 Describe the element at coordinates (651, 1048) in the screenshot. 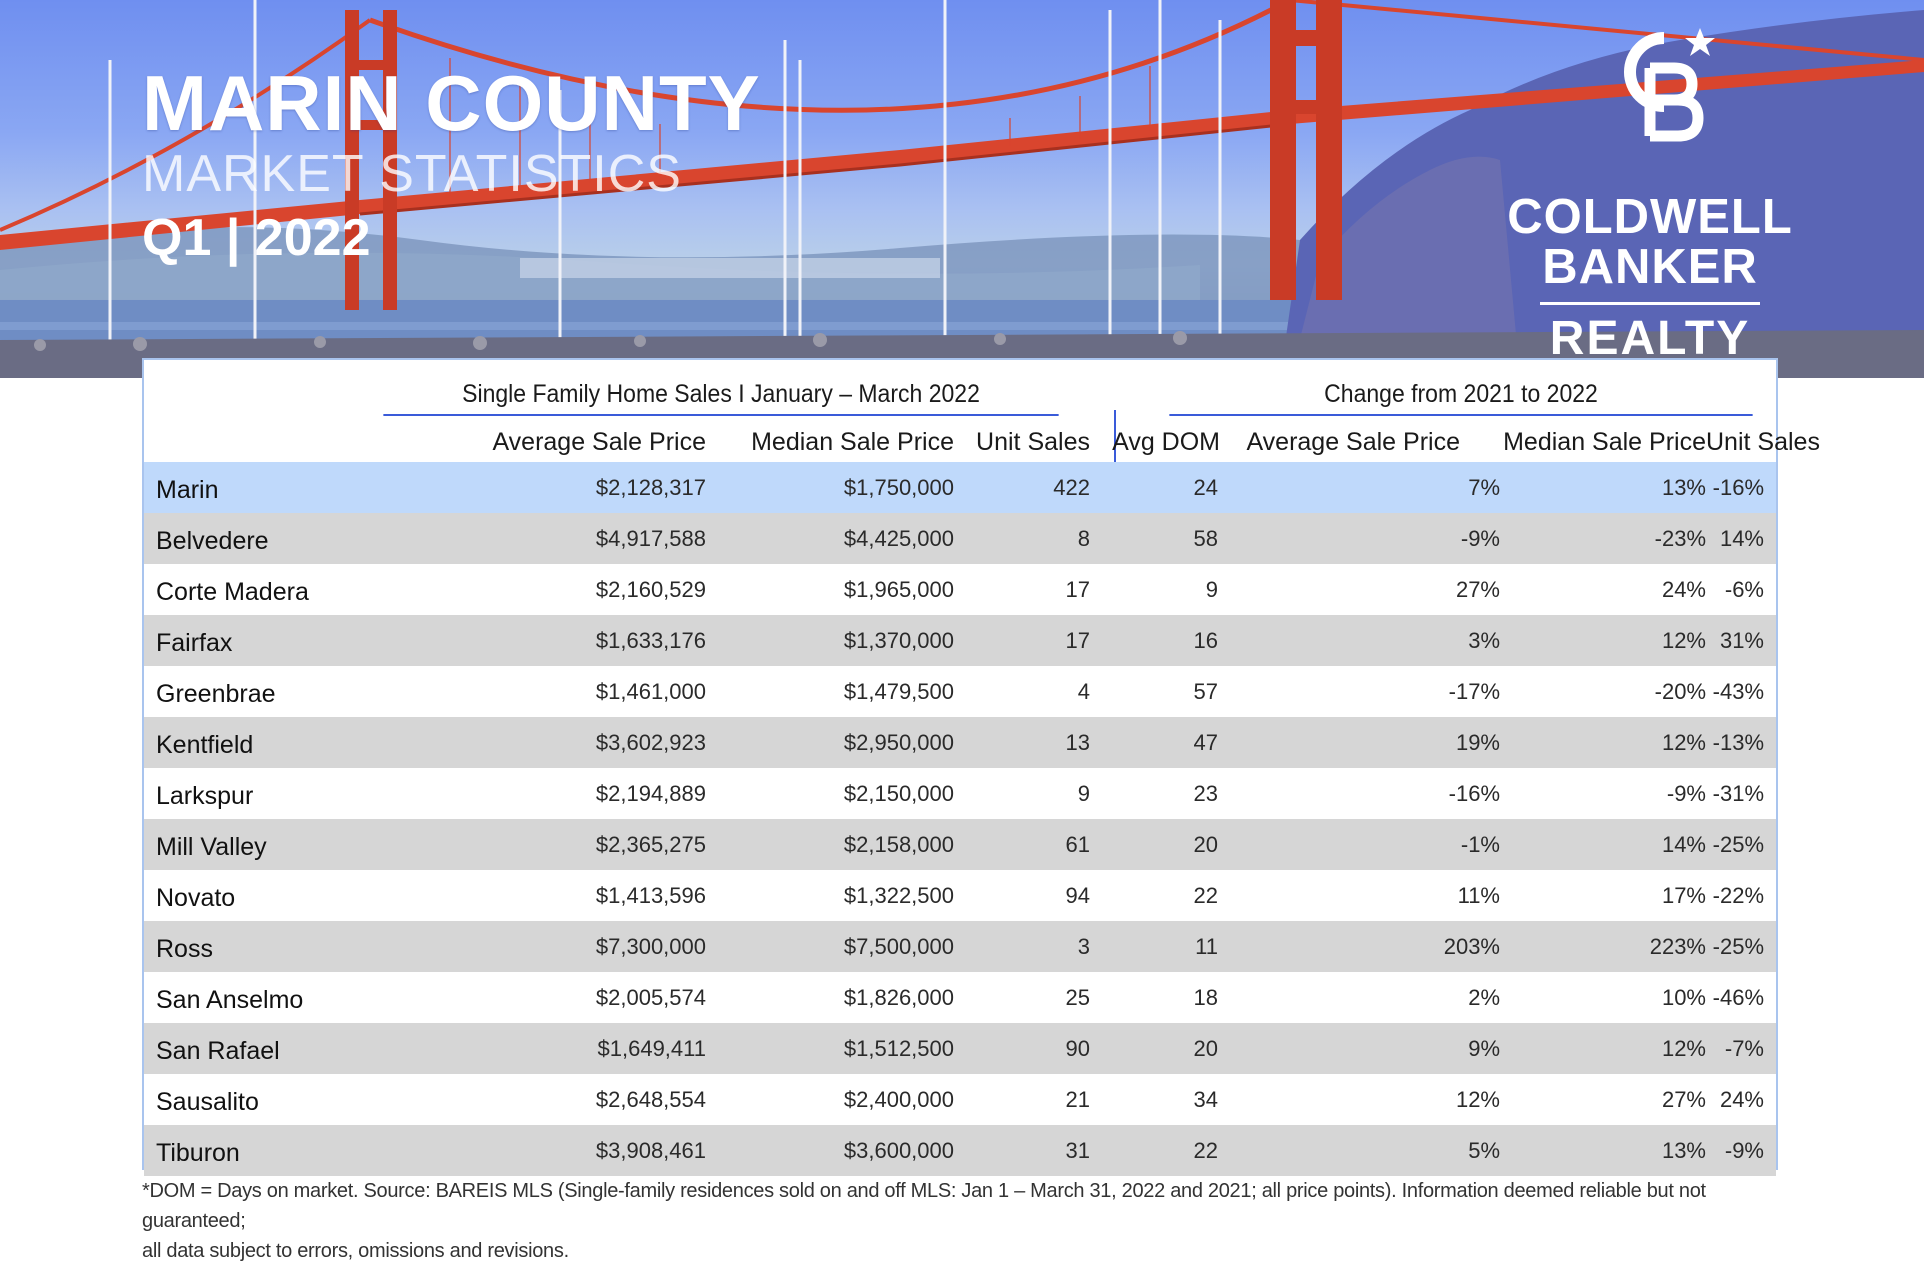

I see `cell-avg-price: $1,649,411` at that location.